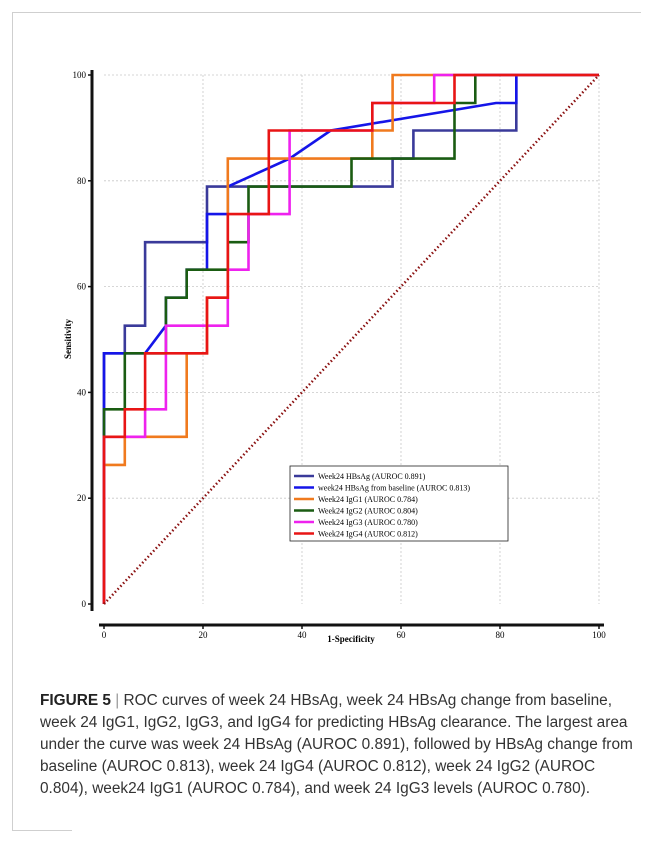  Describe the element at coordinates (42, 830) in the screenshot. I see `figure-frame-bottom-rule` at that location.